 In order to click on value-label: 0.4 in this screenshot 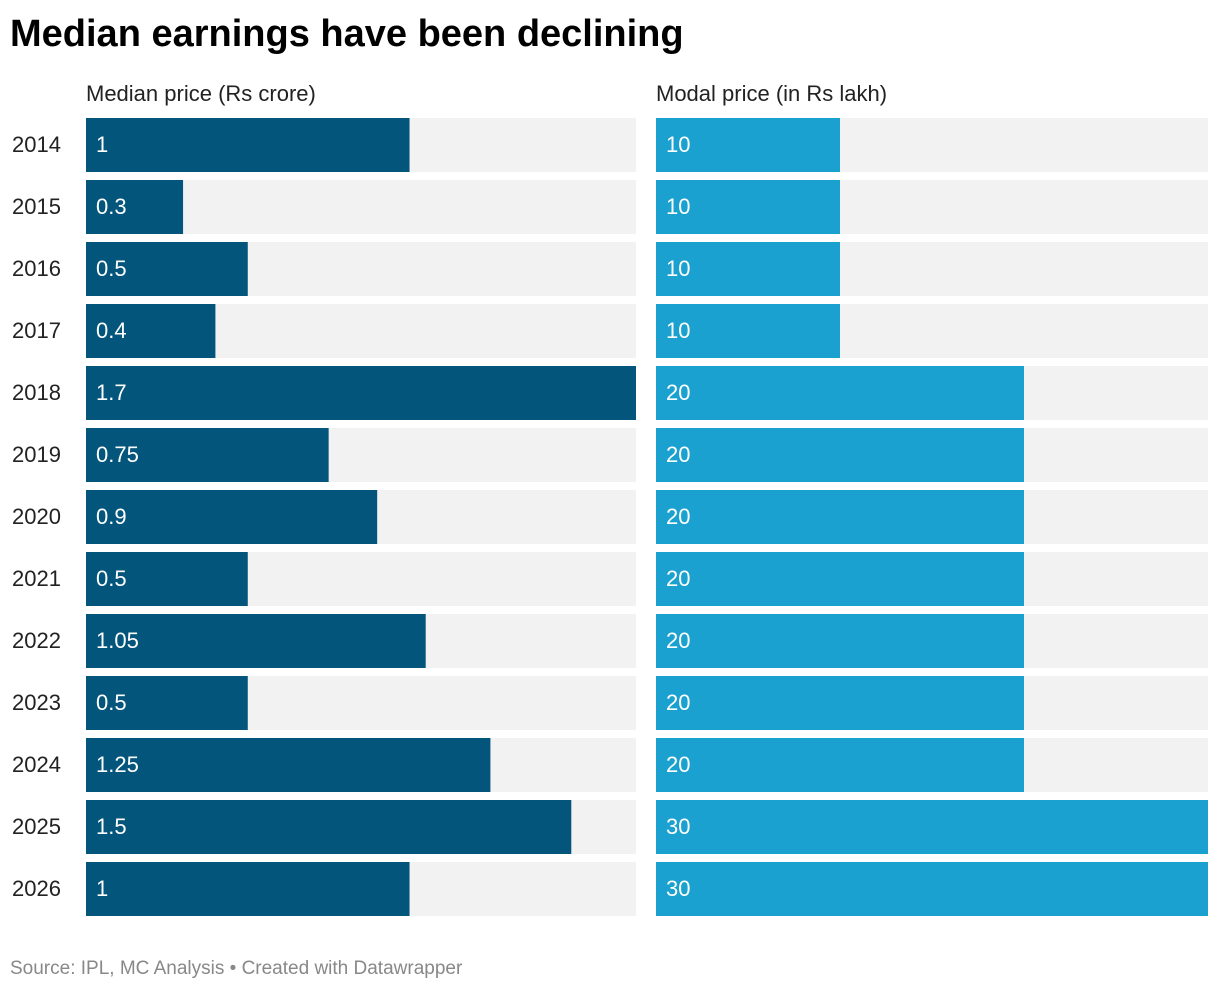, I will do `click(111, 330)`.